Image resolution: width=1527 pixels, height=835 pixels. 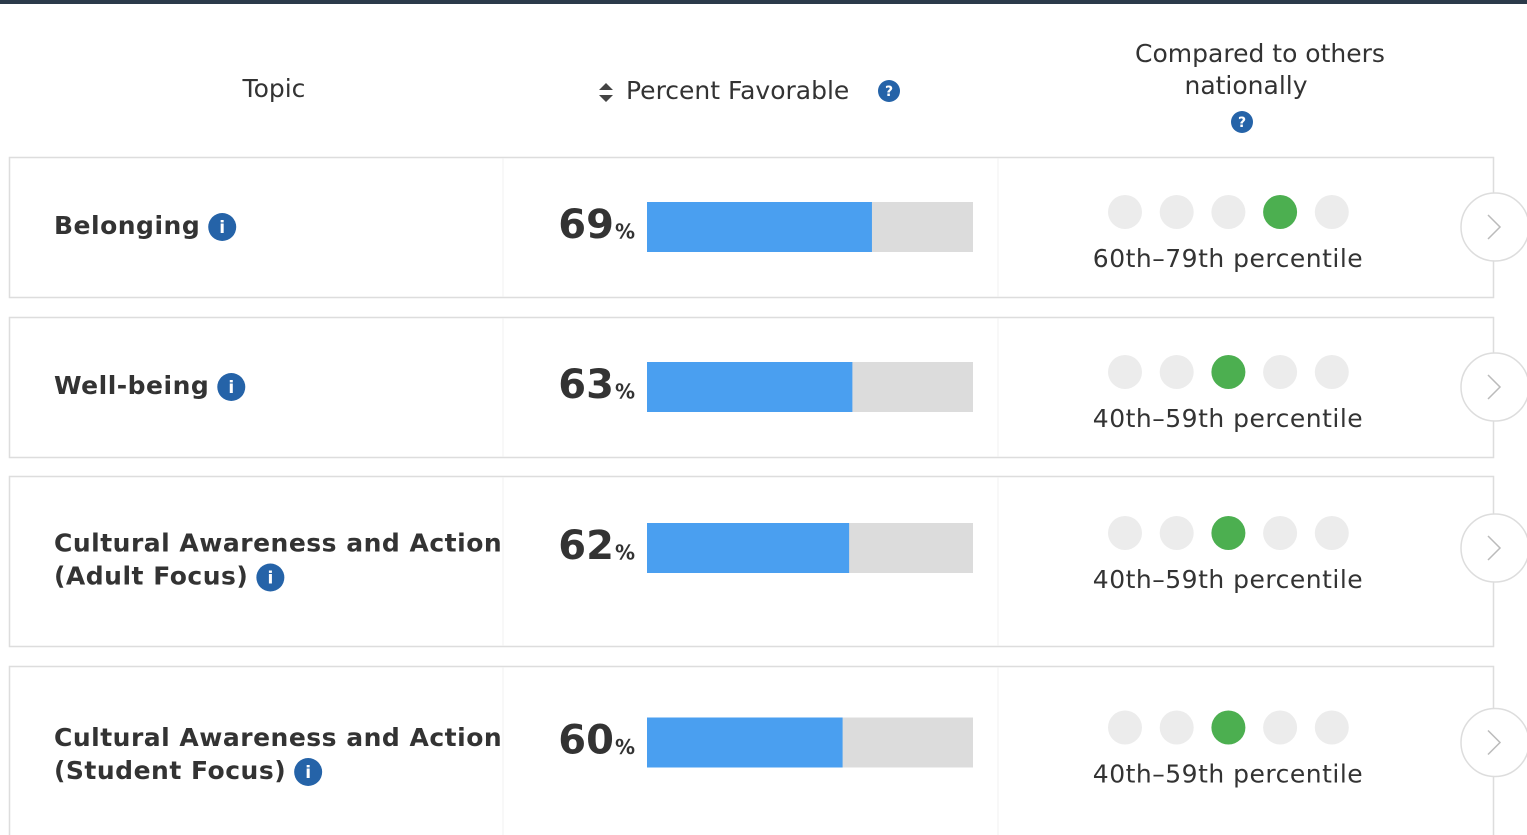 I want to click on compared-header: nationally, so click(x=1245, y=85).